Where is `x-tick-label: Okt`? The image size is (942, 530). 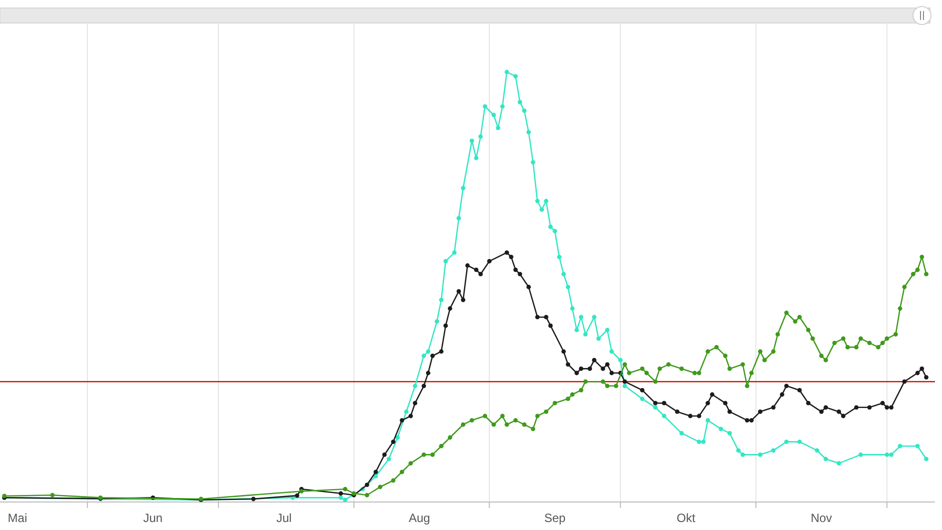
x-tick-label: Okt is located at coordinates (686, 518).